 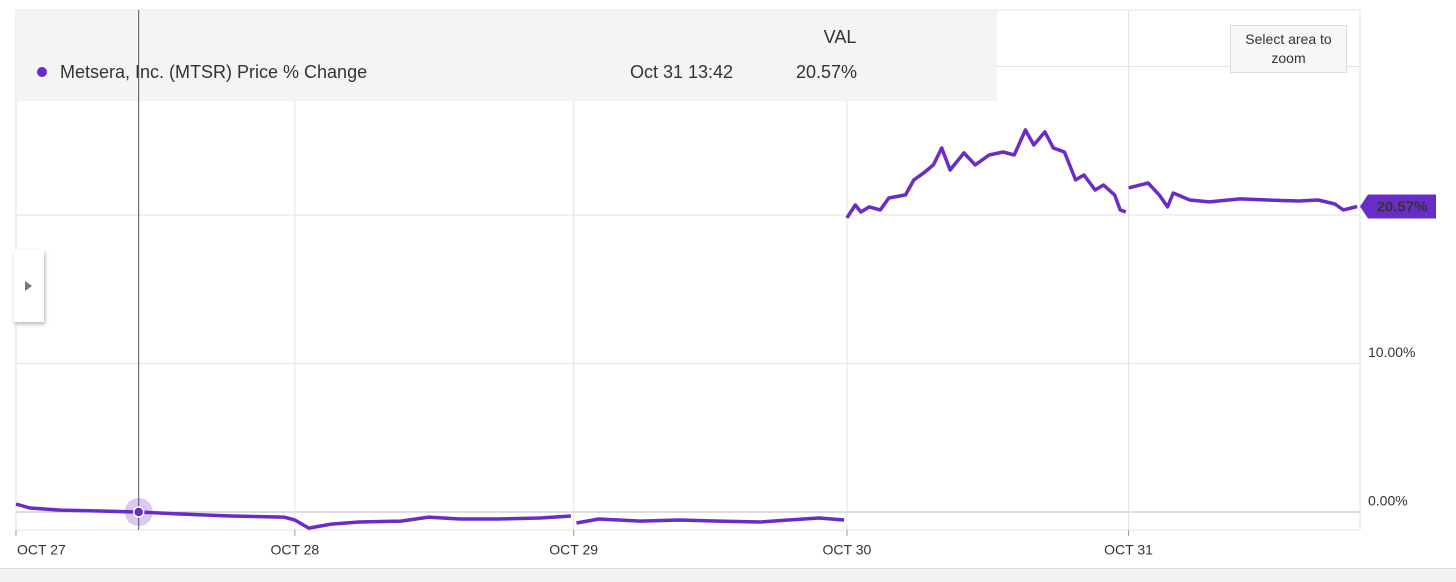 What do you see at coordinates (42, 72) in the screenshot?
I see `legend-dot` at bounding box center [42, 72].